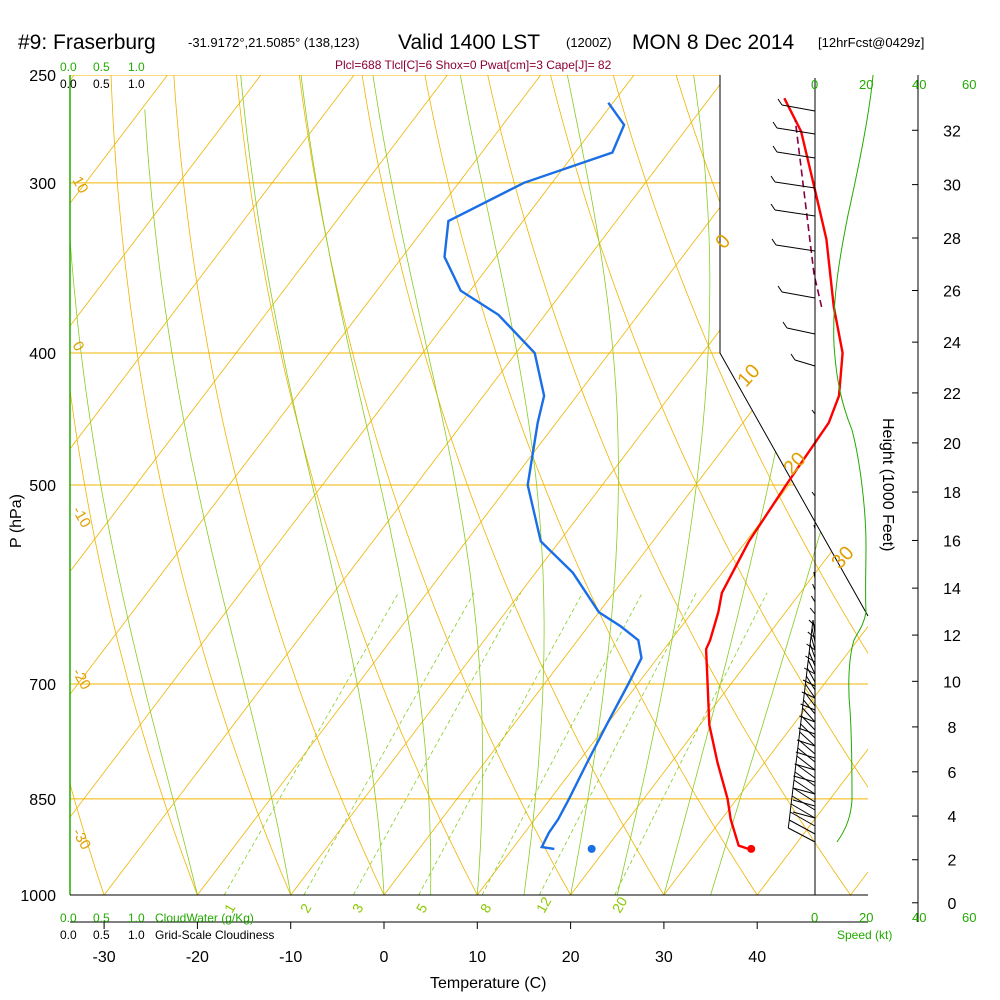  What do you see at coordinates (274, 42) in the screenshot?
I see `station-coords: -31.9172°,21.5085° (138,123)` at bounding box center [274, 42].